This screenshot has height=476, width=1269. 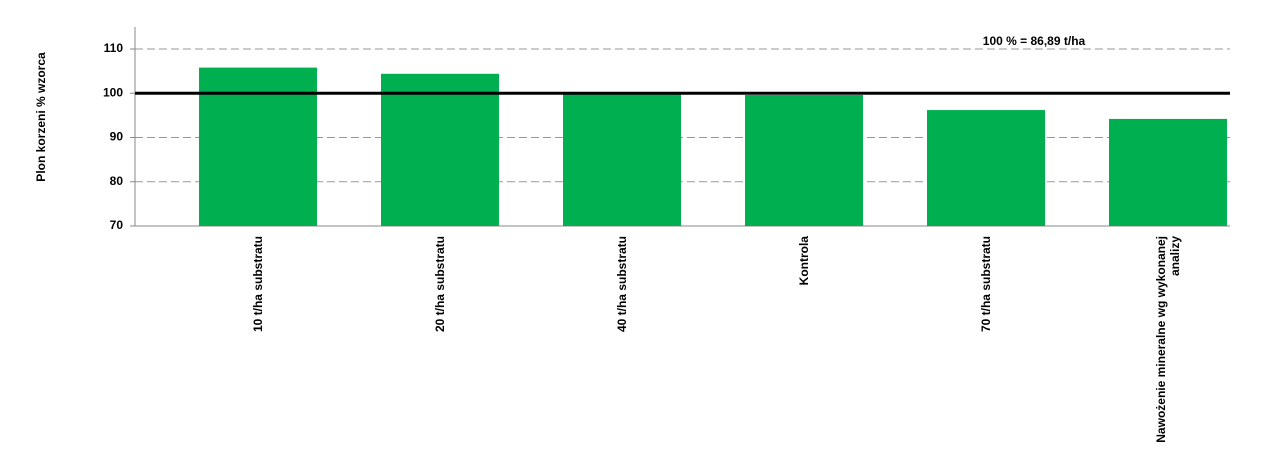 What do you see at coordinates (114, 48) in the screenshot?
I see `y-tick-label: 110` at bounding box center [114, 48].